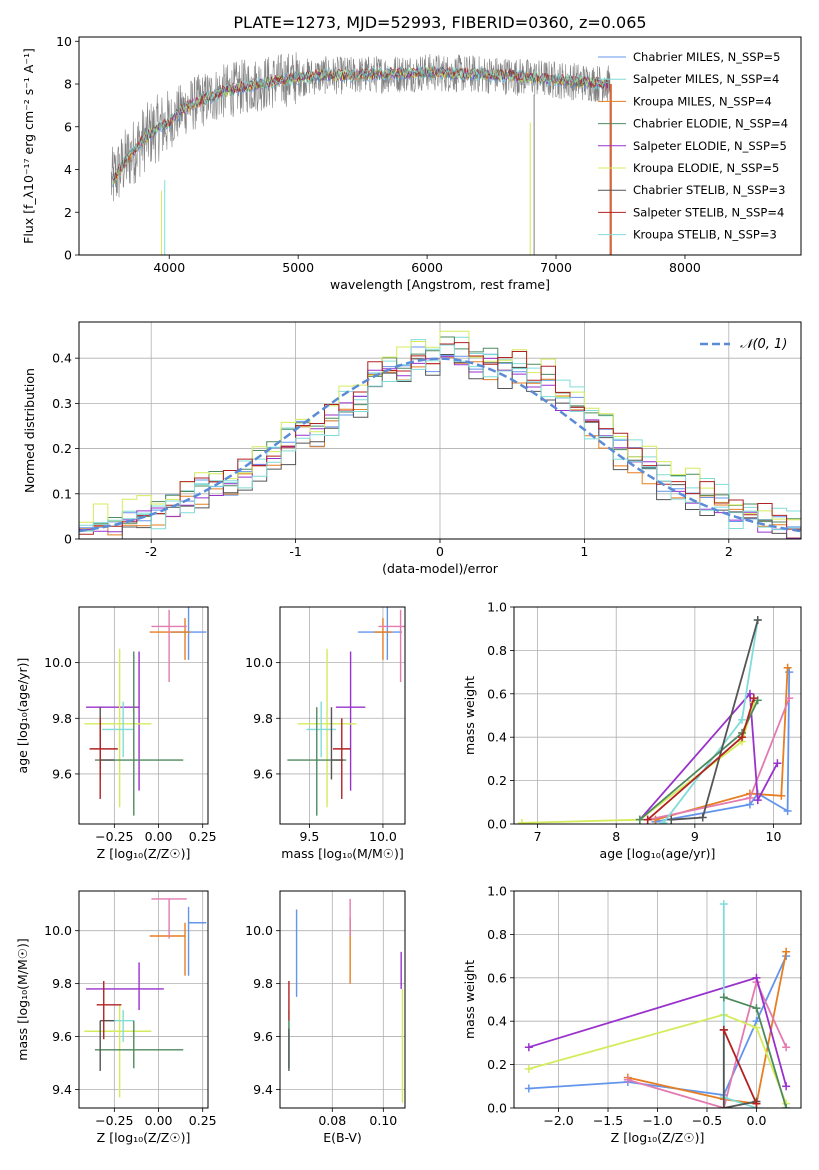  What do you see at coordinates (440, 445) in the screenshot?
I see `gaussian-curve` at bounding box center [440, 445].